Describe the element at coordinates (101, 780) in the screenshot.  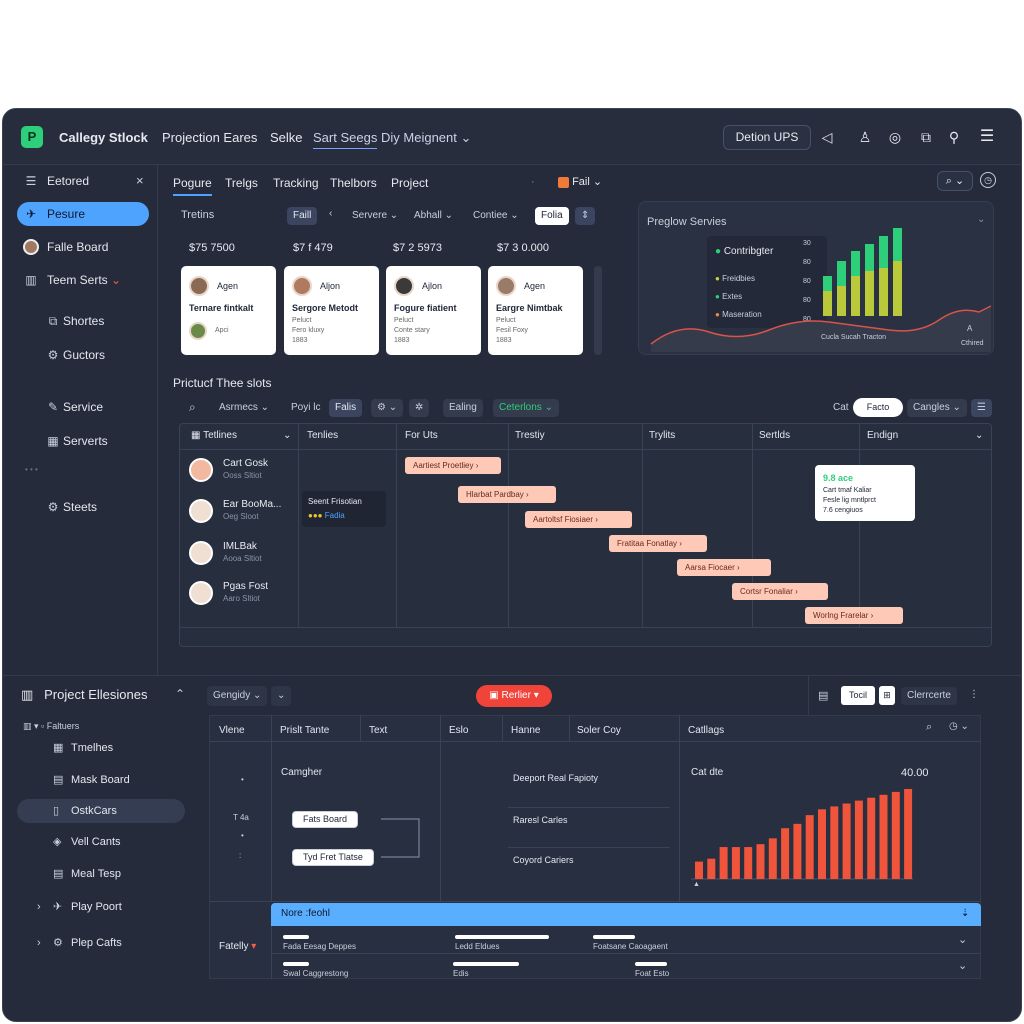
I see `bottom-item-mask-board: ▤ Mask Board` at that location.